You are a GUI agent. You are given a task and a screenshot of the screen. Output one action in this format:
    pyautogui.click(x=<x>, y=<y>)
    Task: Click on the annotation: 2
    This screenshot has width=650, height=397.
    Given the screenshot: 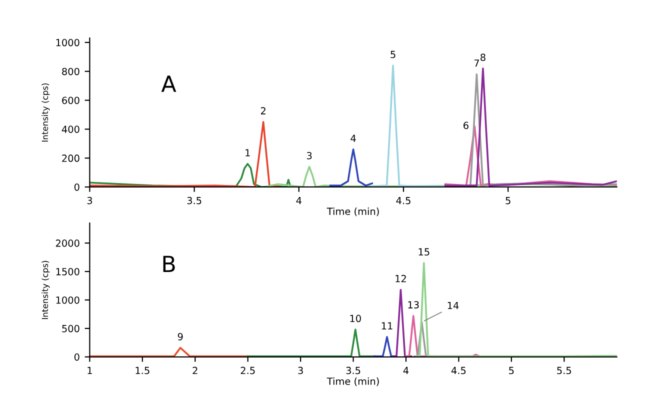 What is the action you would take?
    pyautogui.click(x=263, y=110)
    